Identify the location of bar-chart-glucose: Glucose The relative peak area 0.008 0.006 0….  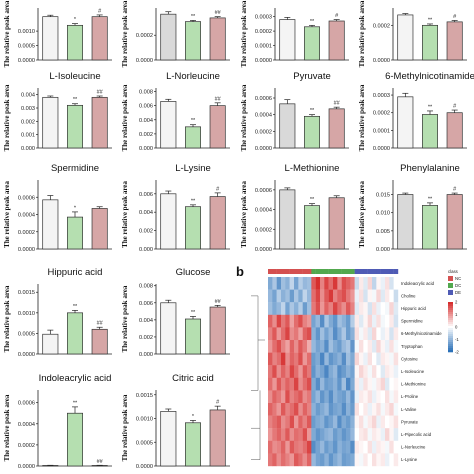
(175, 312).